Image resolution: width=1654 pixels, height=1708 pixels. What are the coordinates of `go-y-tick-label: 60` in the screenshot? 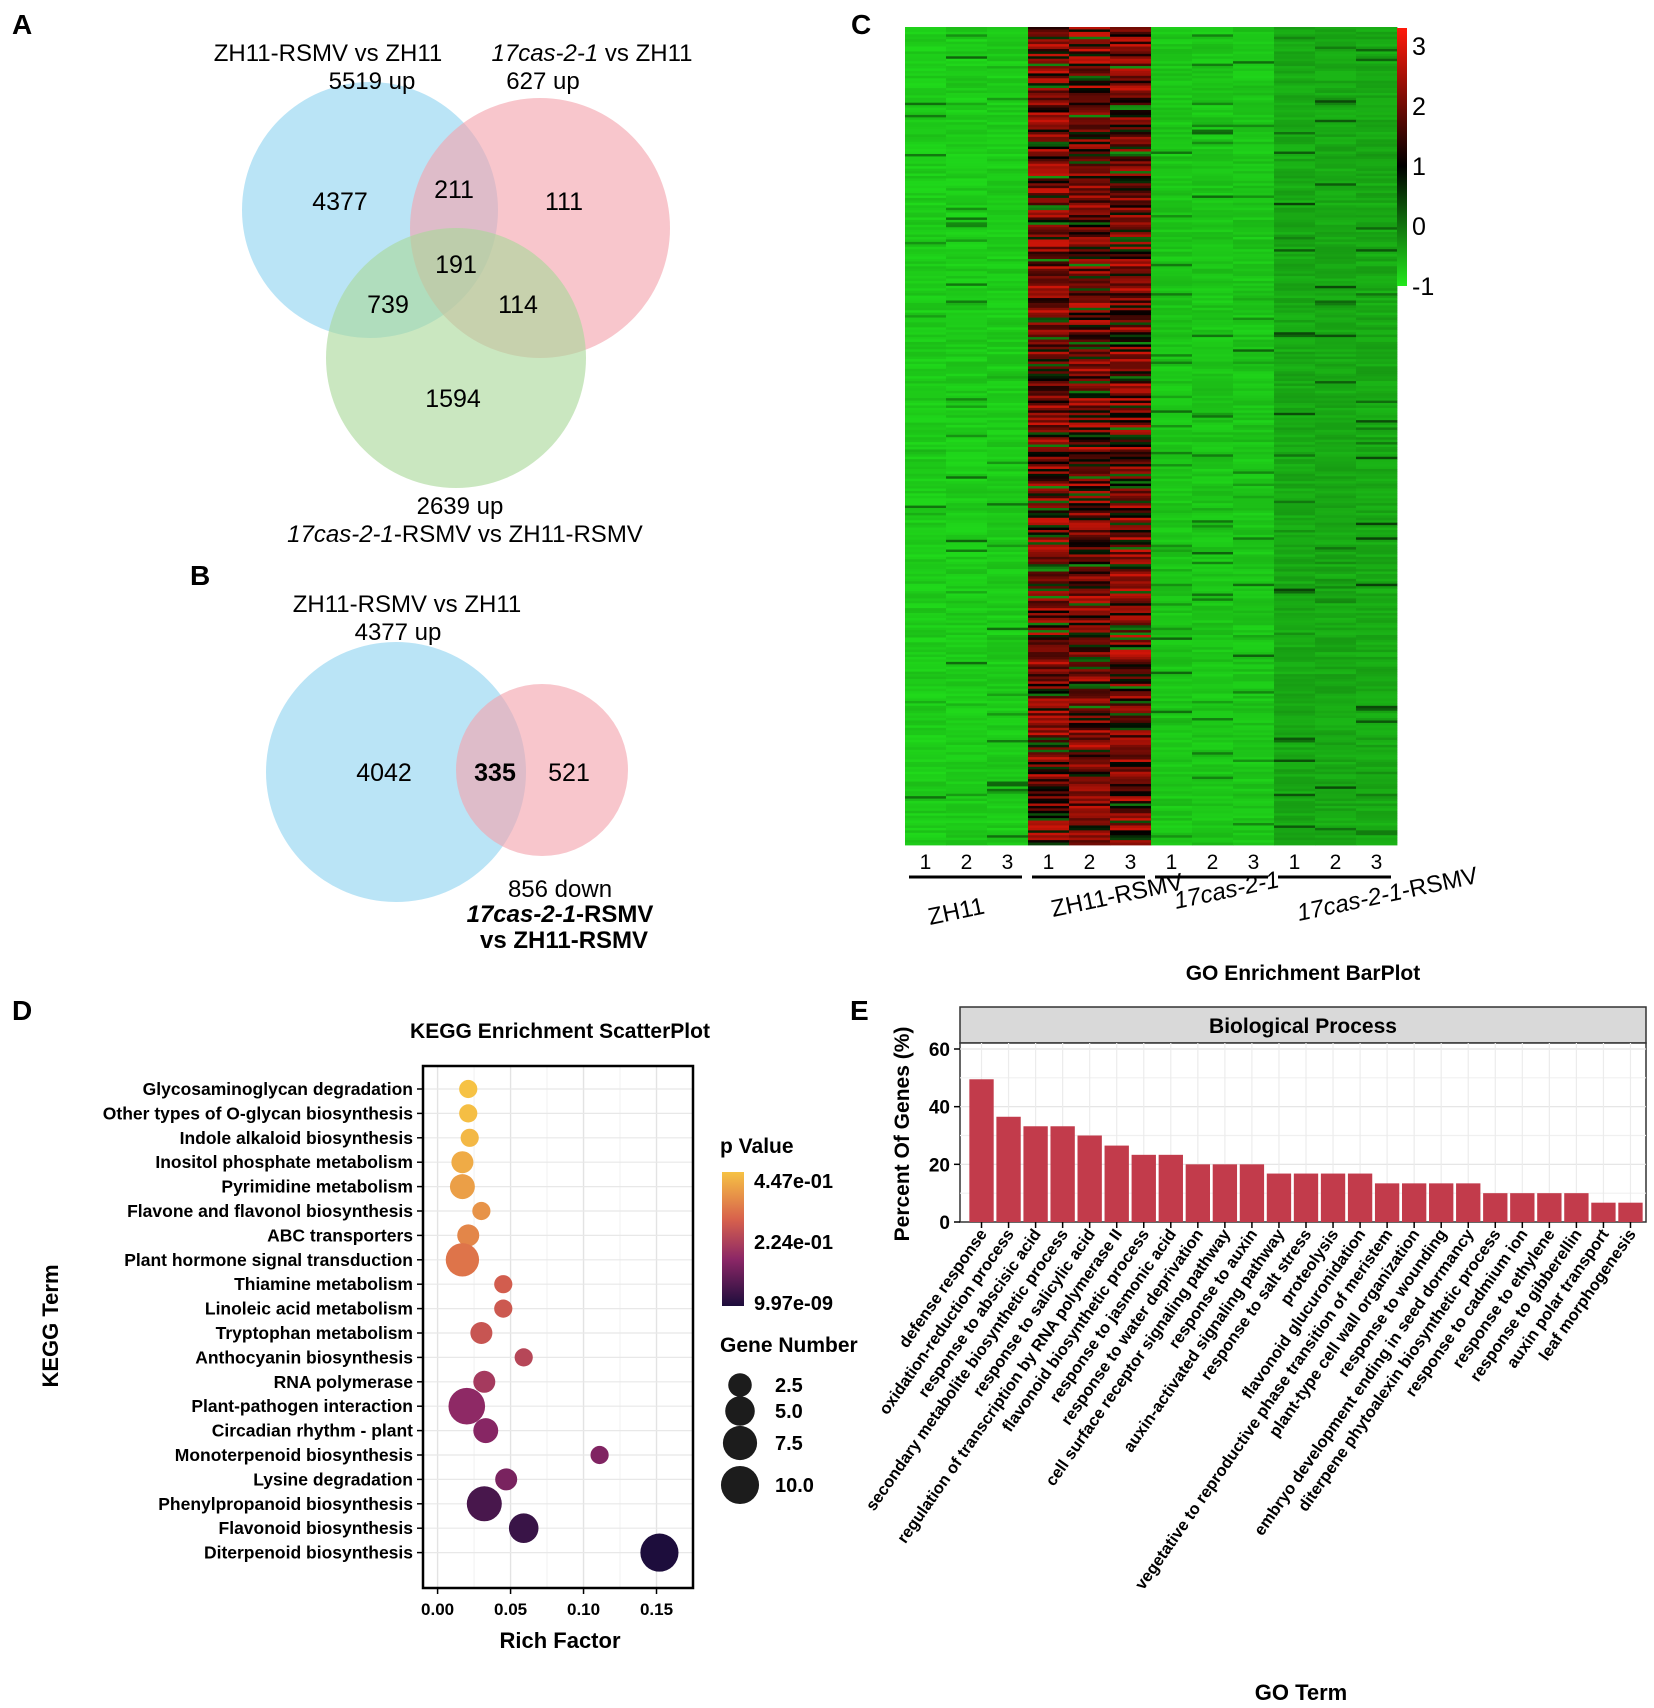 It's located at (939, 1050).